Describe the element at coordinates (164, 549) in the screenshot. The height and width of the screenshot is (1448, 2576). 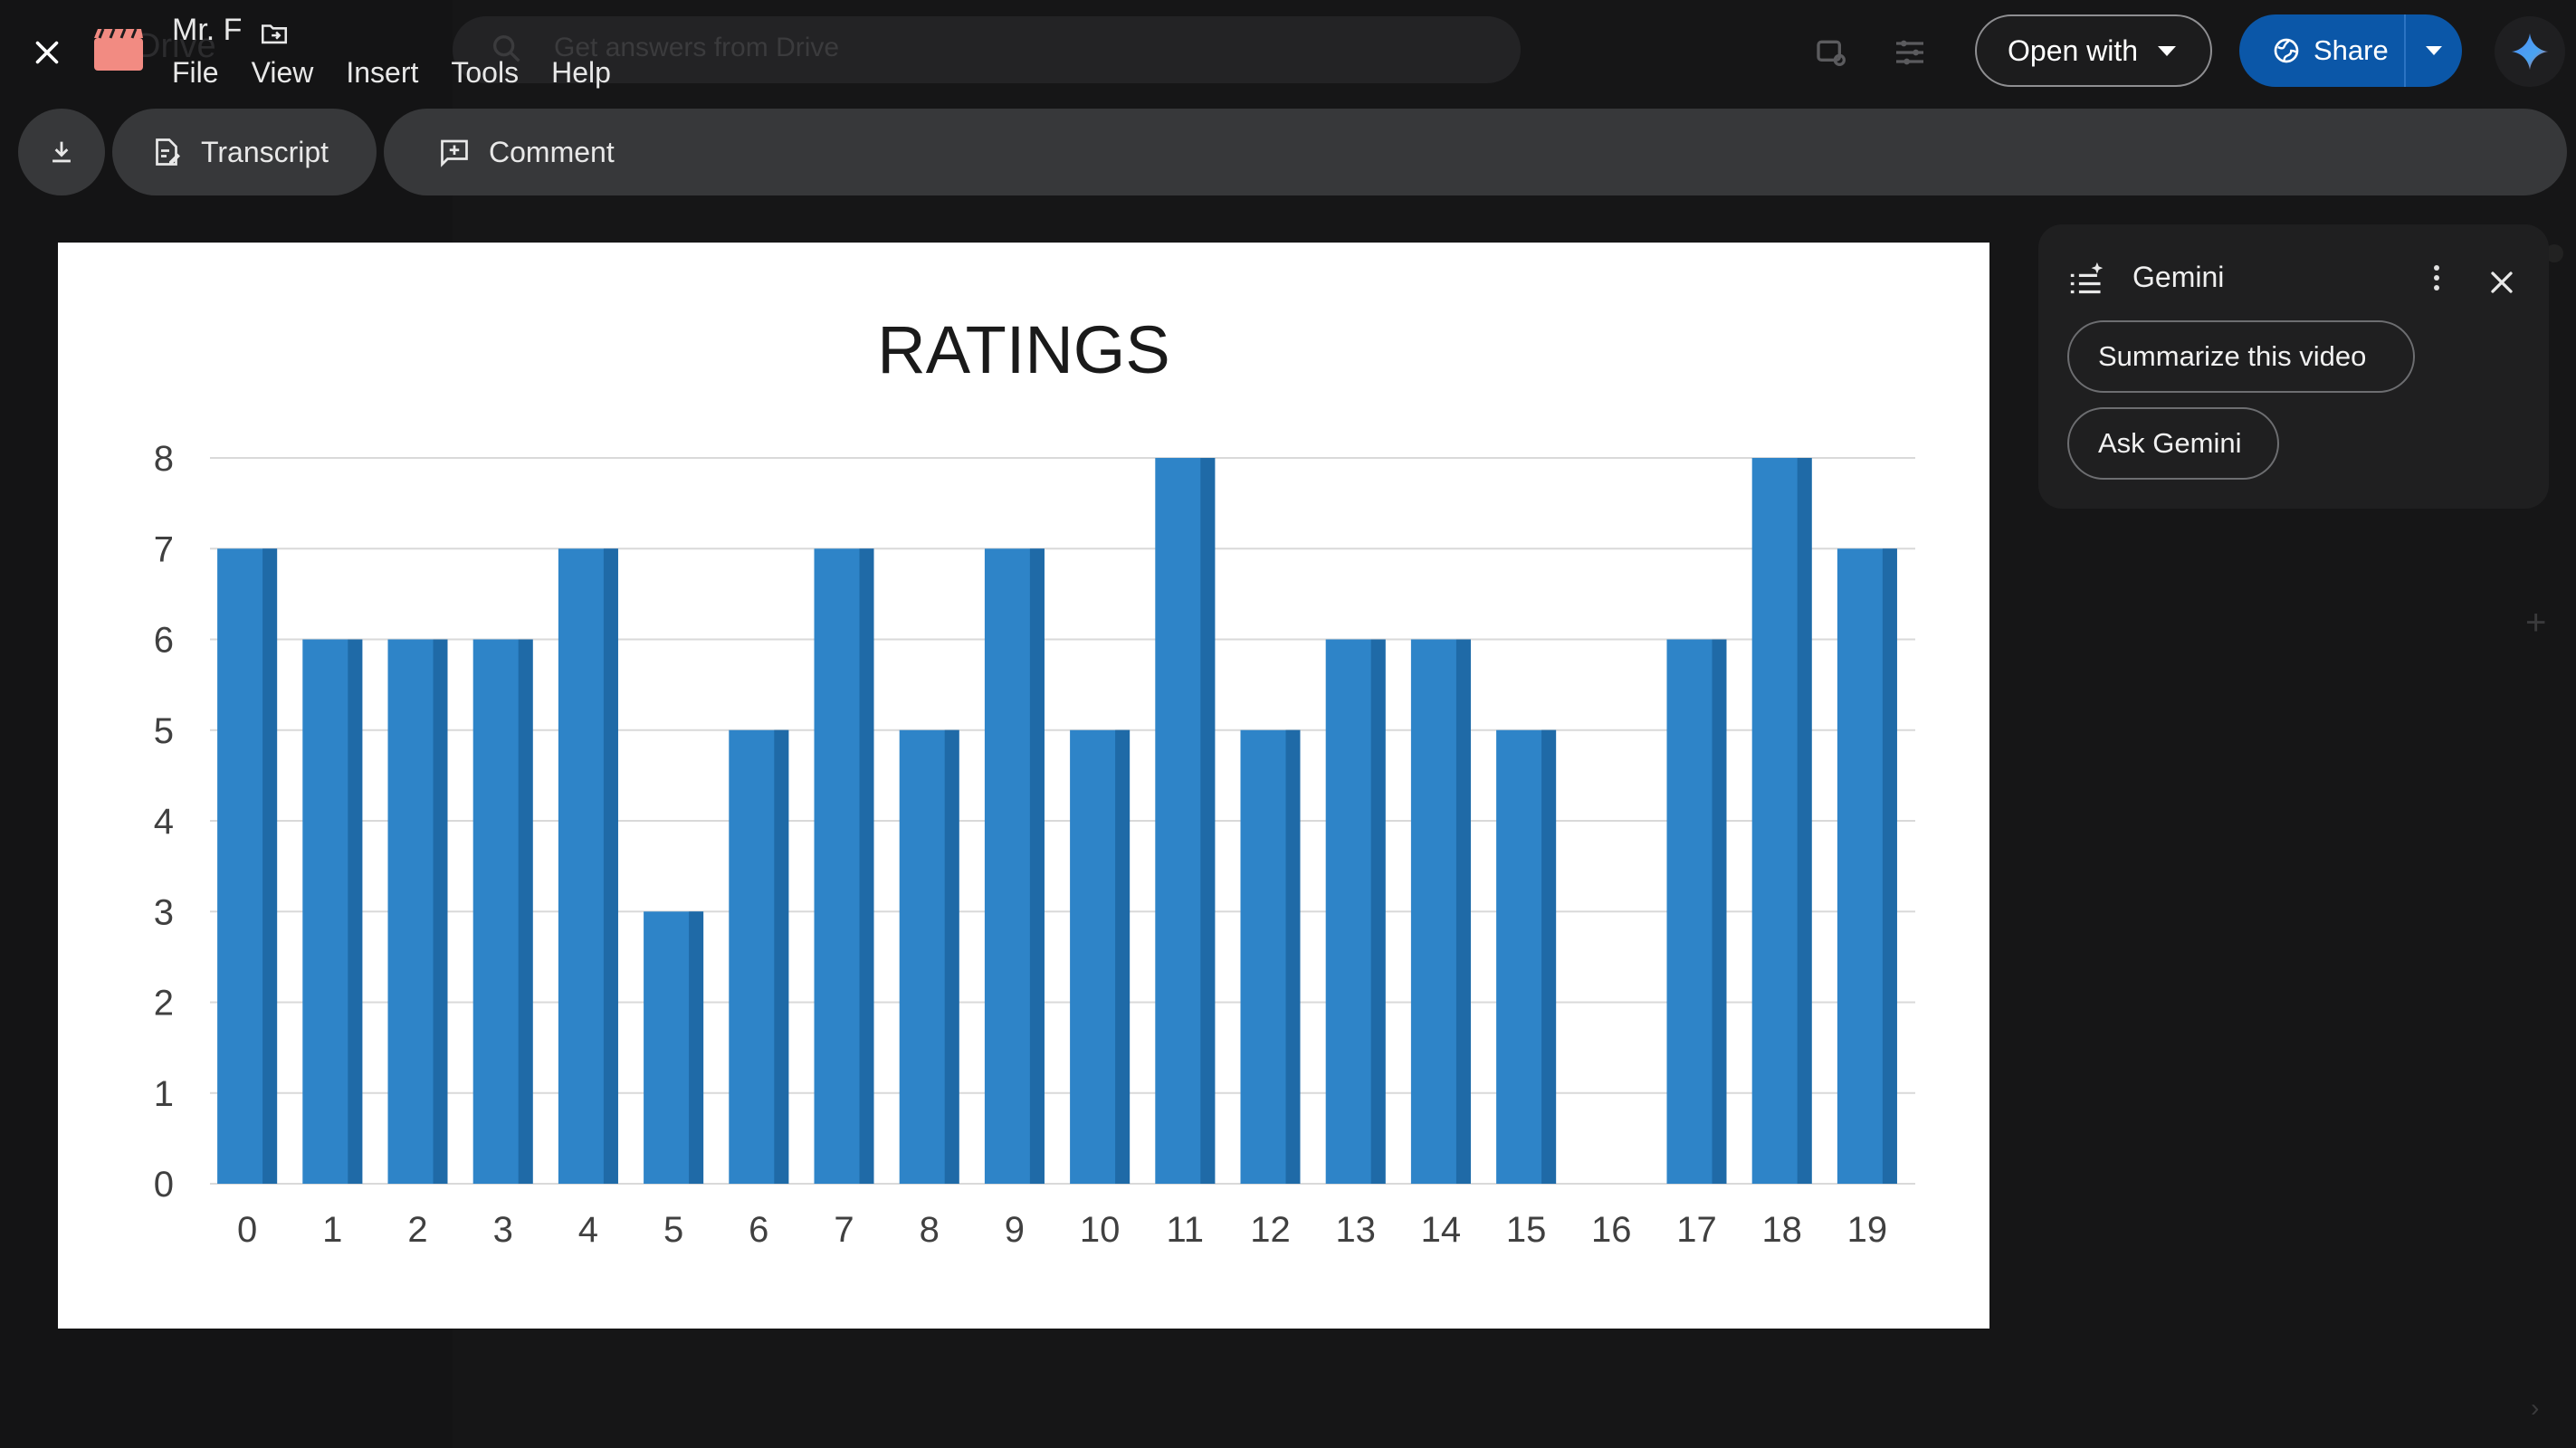
I see `y-tick-label: 7` at that location.